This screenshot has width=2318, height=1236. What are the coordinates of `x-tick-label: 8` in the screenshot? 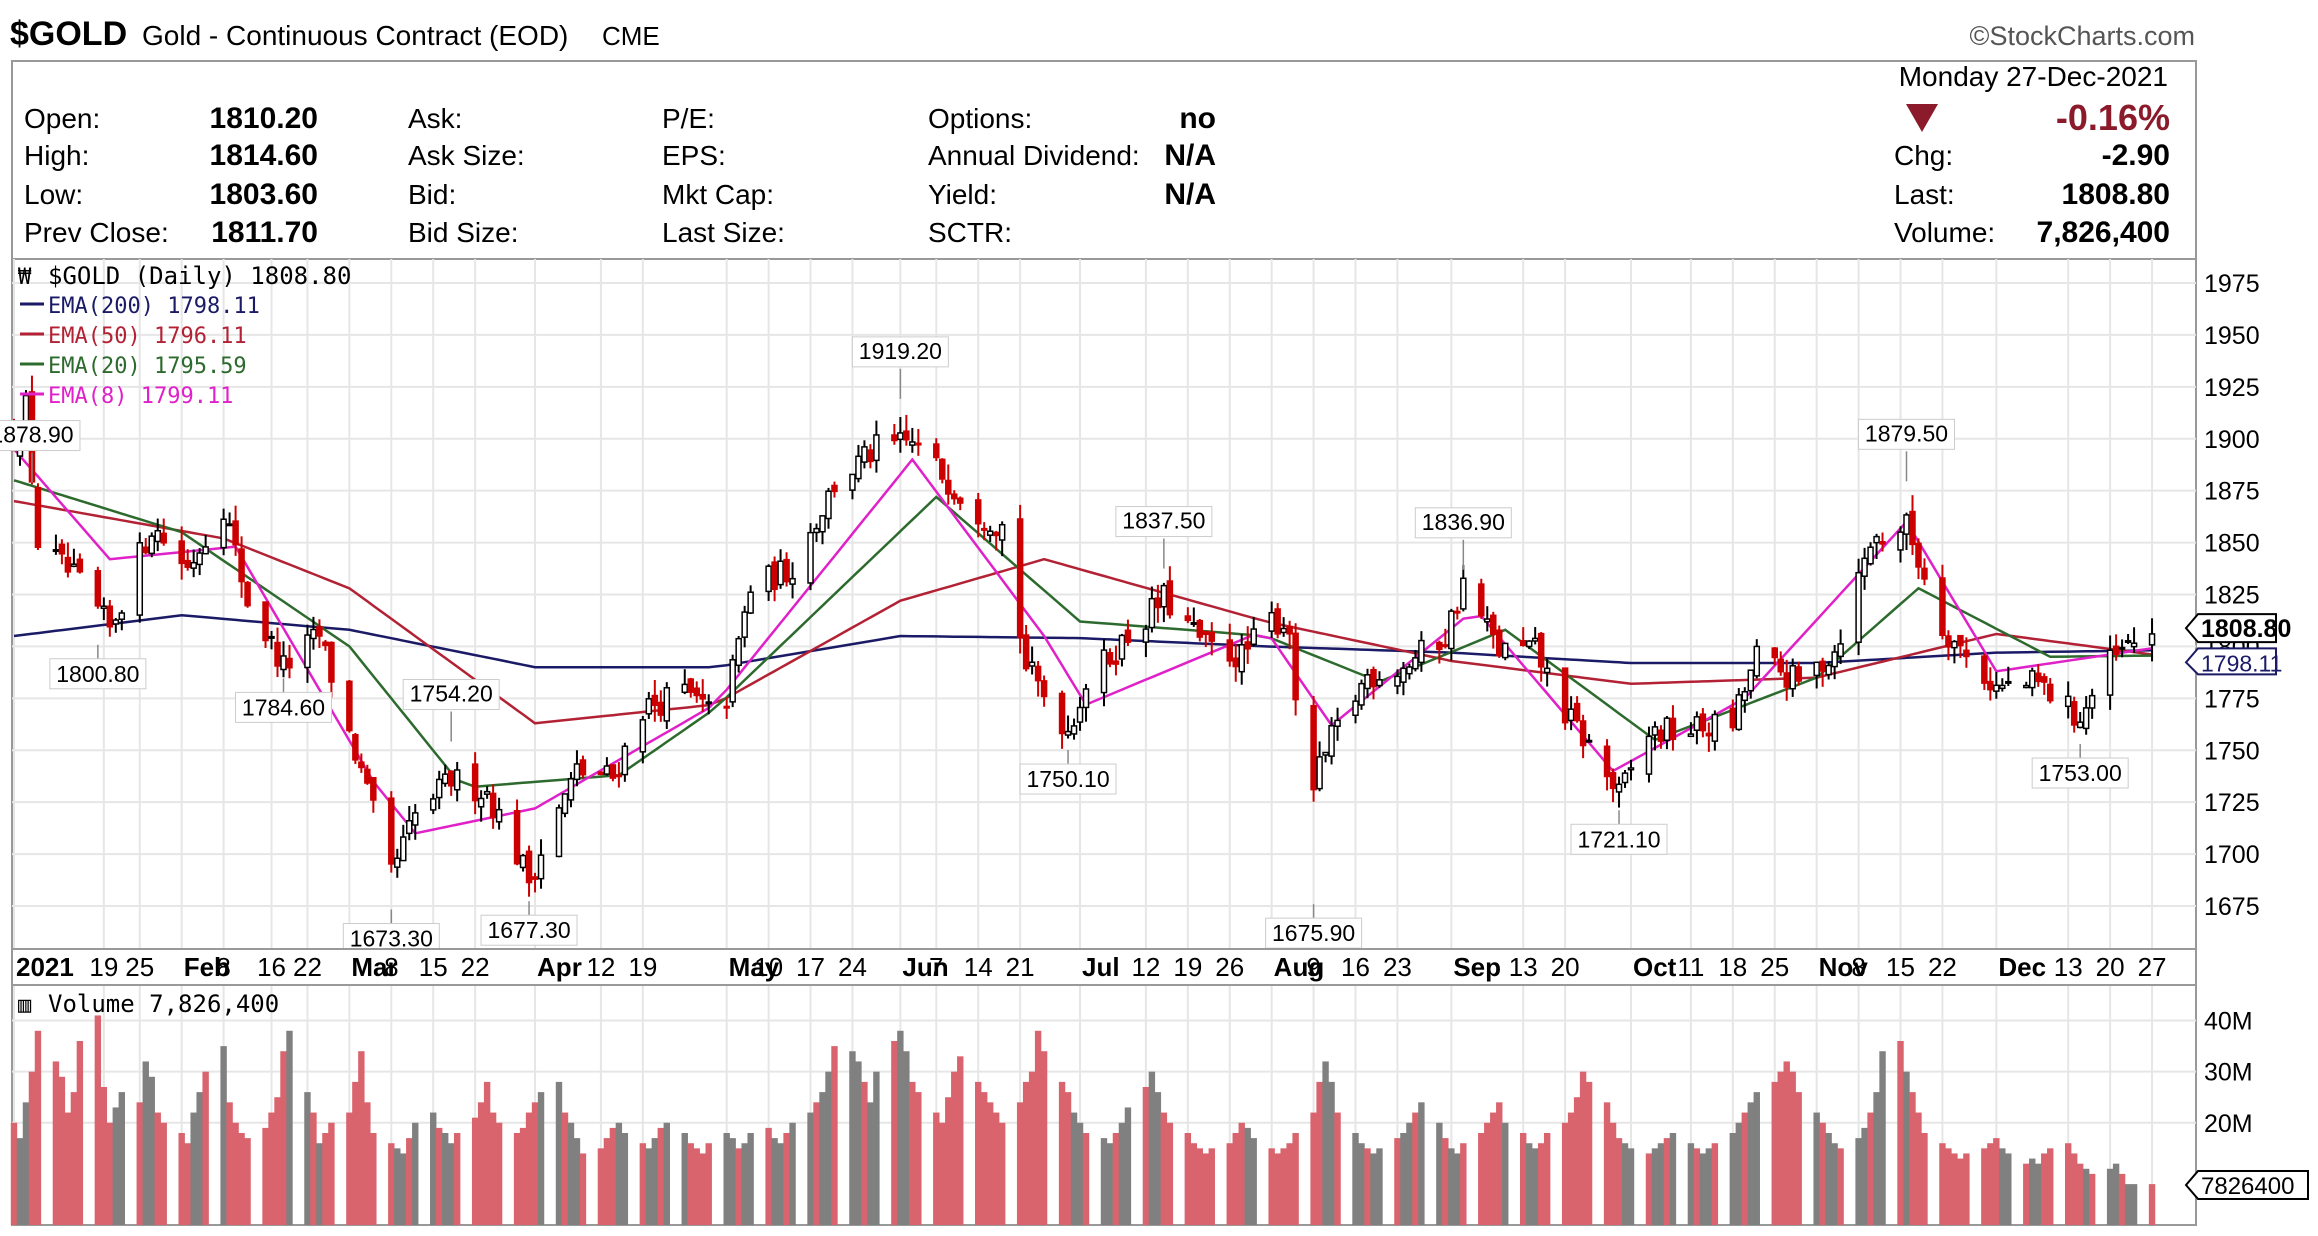 It's located at (223, 967).